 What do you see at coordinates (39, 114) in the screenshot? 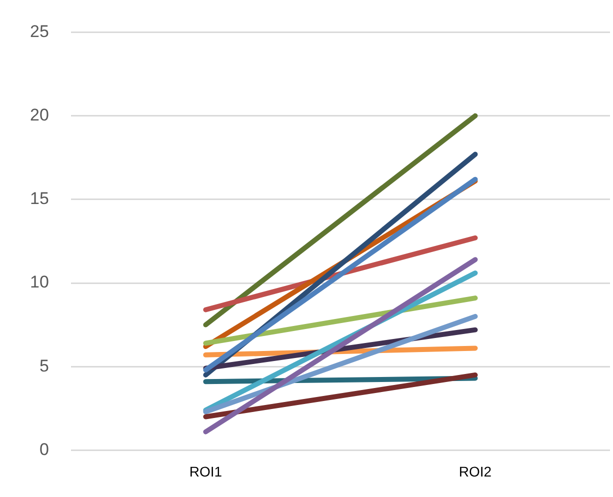
I see `y-tick-label: 20` at bounding box center [39, 114].